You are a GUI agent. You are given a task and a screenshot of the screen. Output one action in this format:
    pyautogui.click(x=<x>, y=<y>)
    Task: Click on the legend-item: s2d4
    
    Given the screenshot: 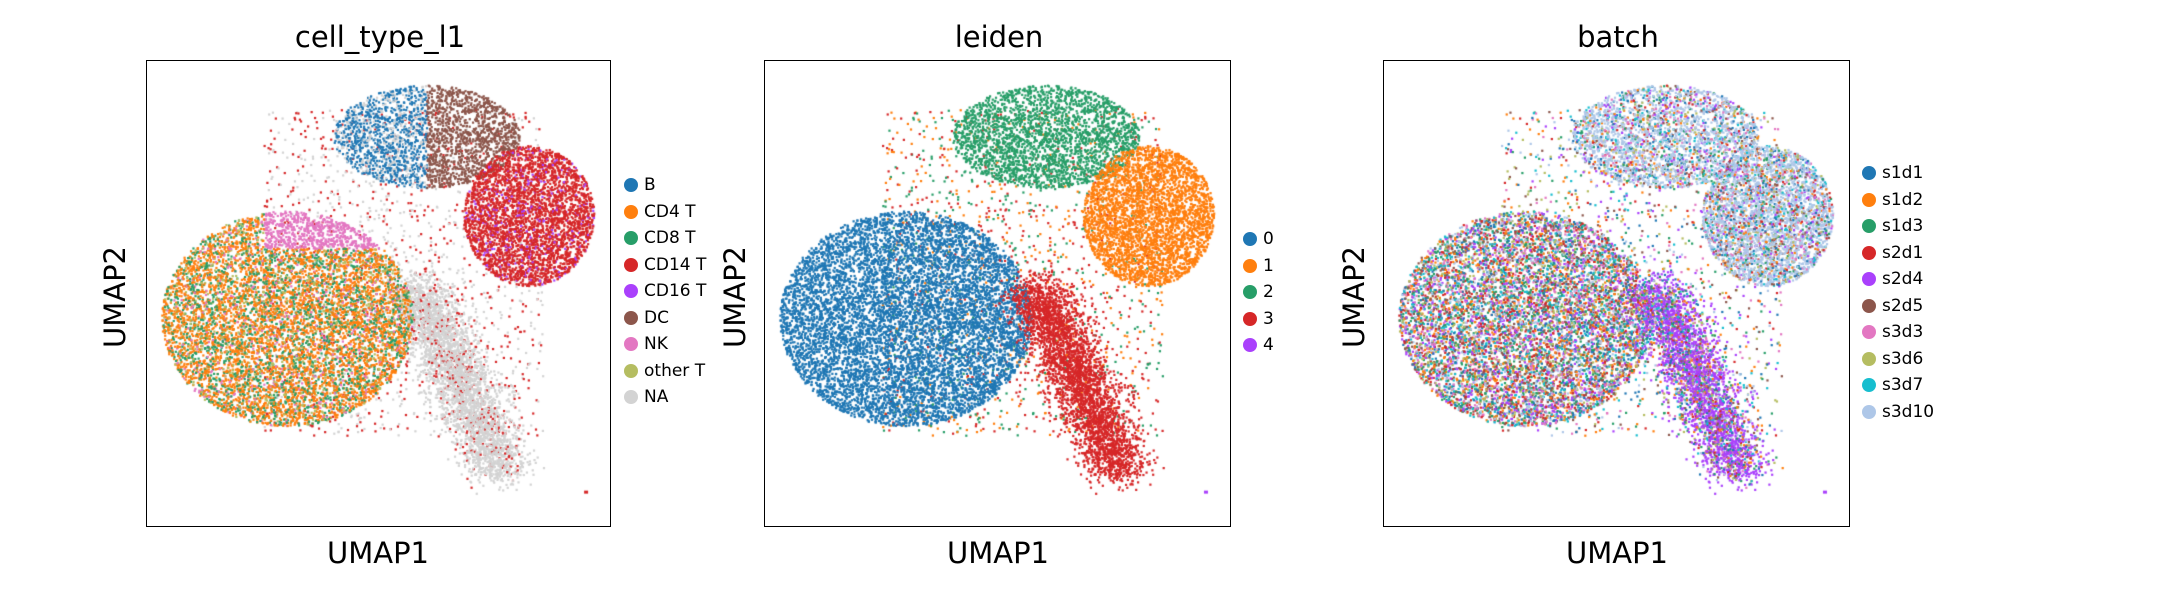 What is the action you would take?
    pyautogui.click(x=1898, y=279)
    